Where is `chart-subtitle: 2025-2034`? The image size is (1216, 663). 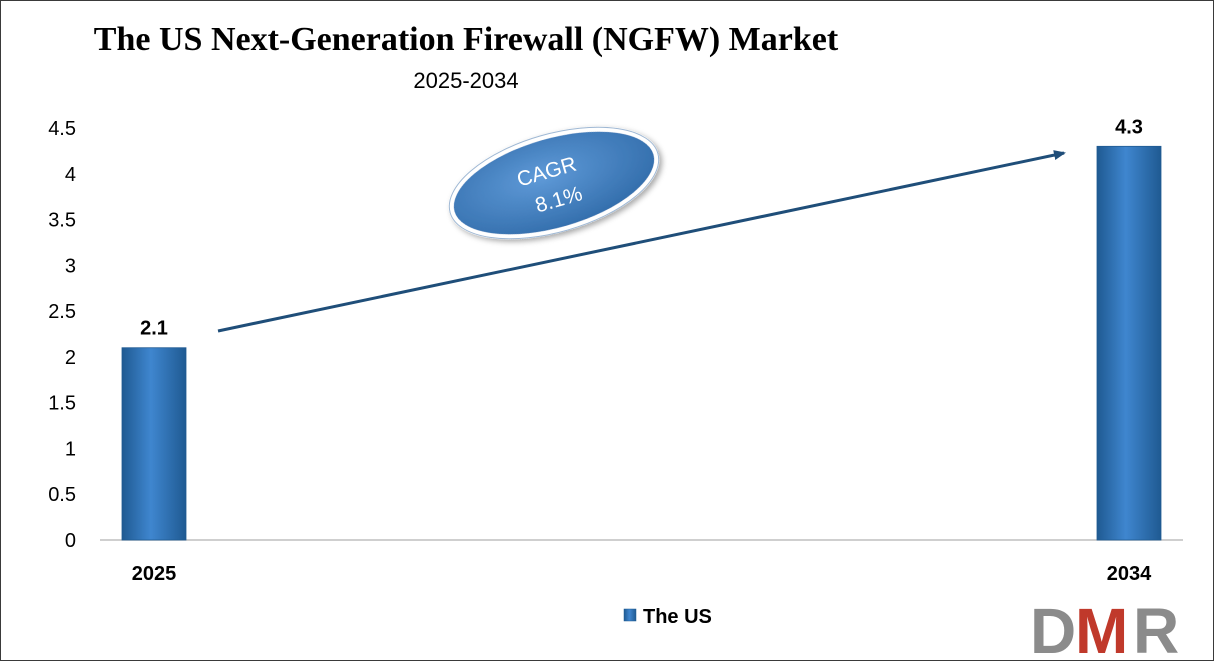
chart-subtitle: 2025-2034 is located at coordinates (465, 80).